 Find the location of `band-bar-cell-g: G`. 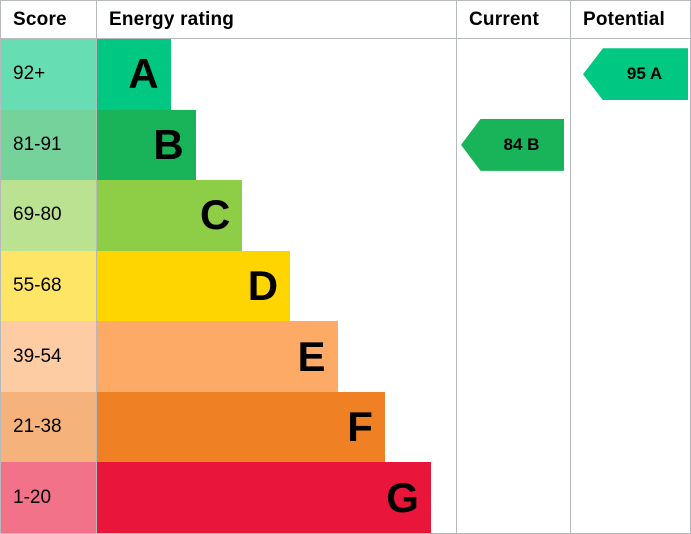

band-bar-cell-g: G is located at coordinates (276, 498).